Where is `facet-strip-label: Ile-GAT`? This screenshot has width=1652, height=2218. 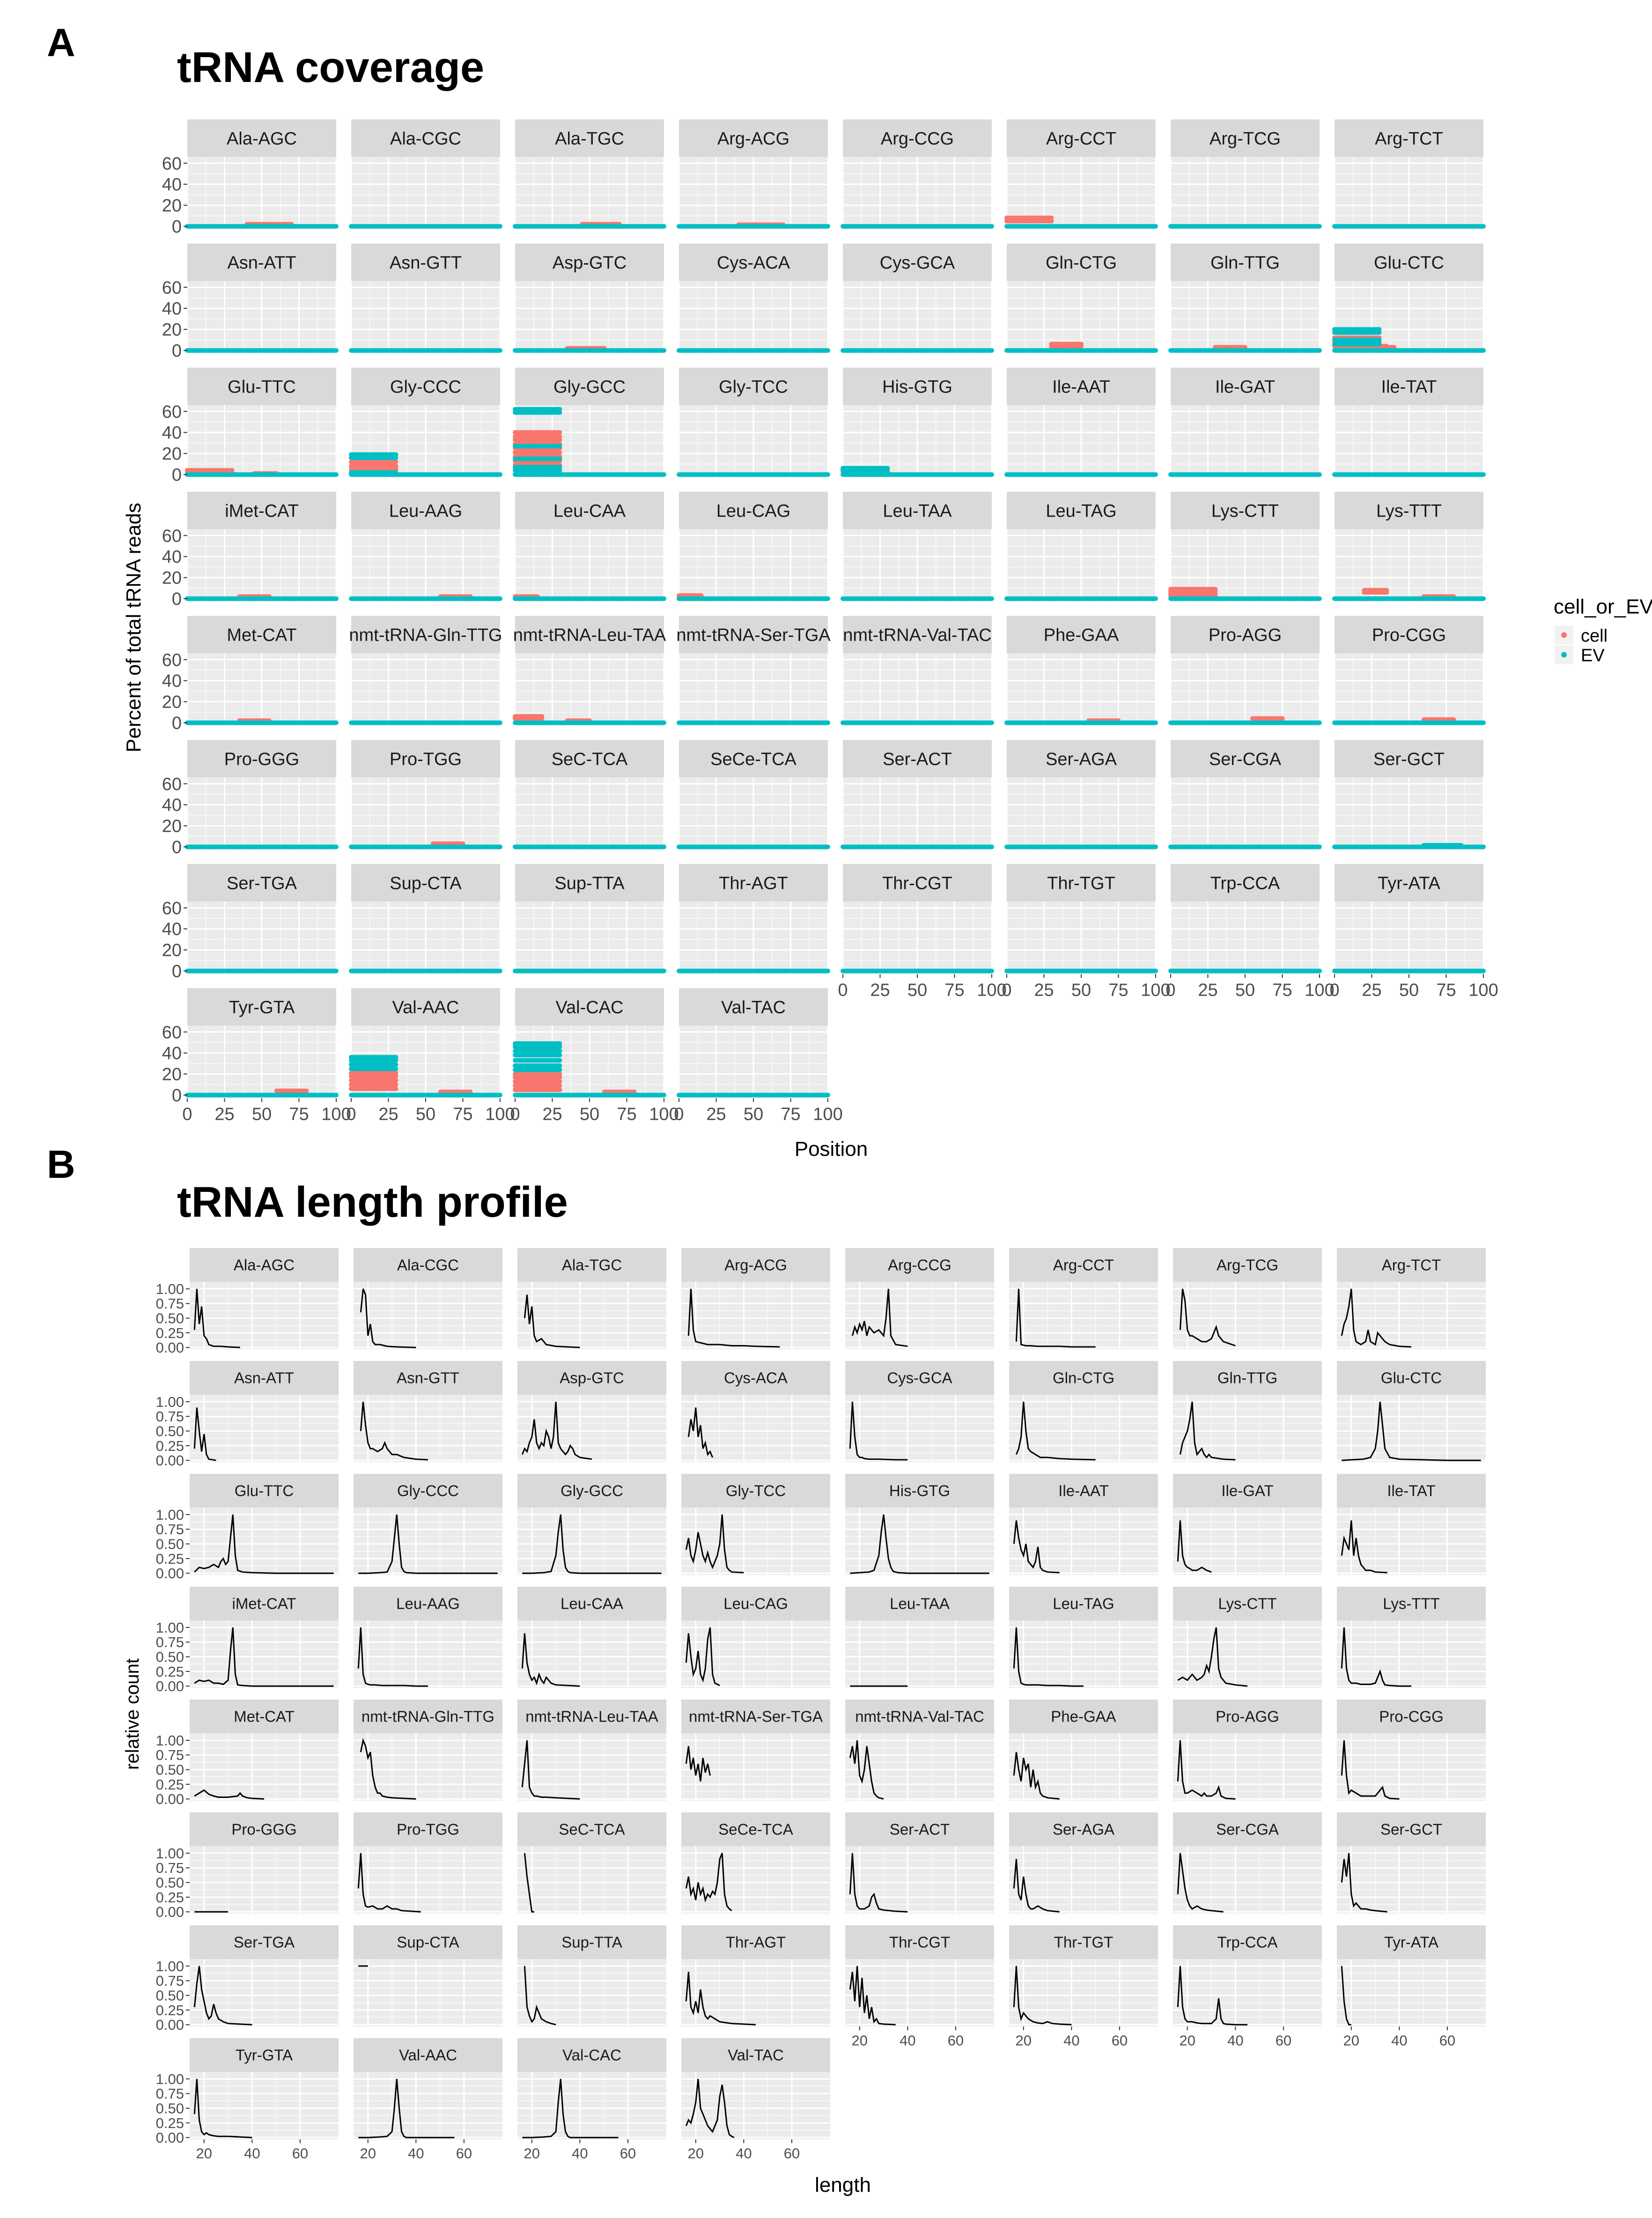 facet-strip-label: Ile-GAT is located at coordinates (1245, 387).